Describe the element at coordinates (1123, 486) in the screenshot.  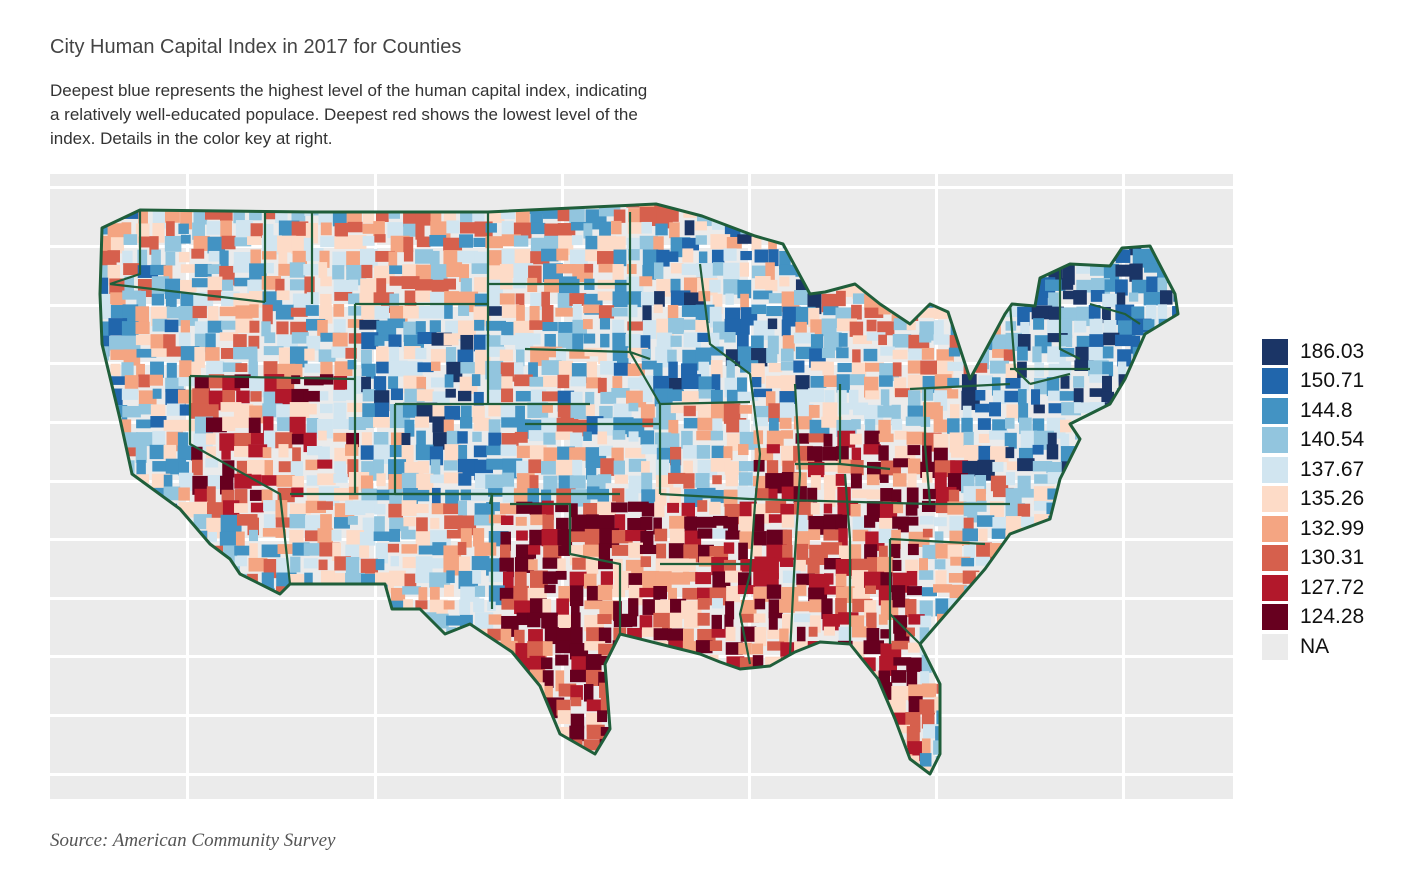
I see `grid-line` at that location.